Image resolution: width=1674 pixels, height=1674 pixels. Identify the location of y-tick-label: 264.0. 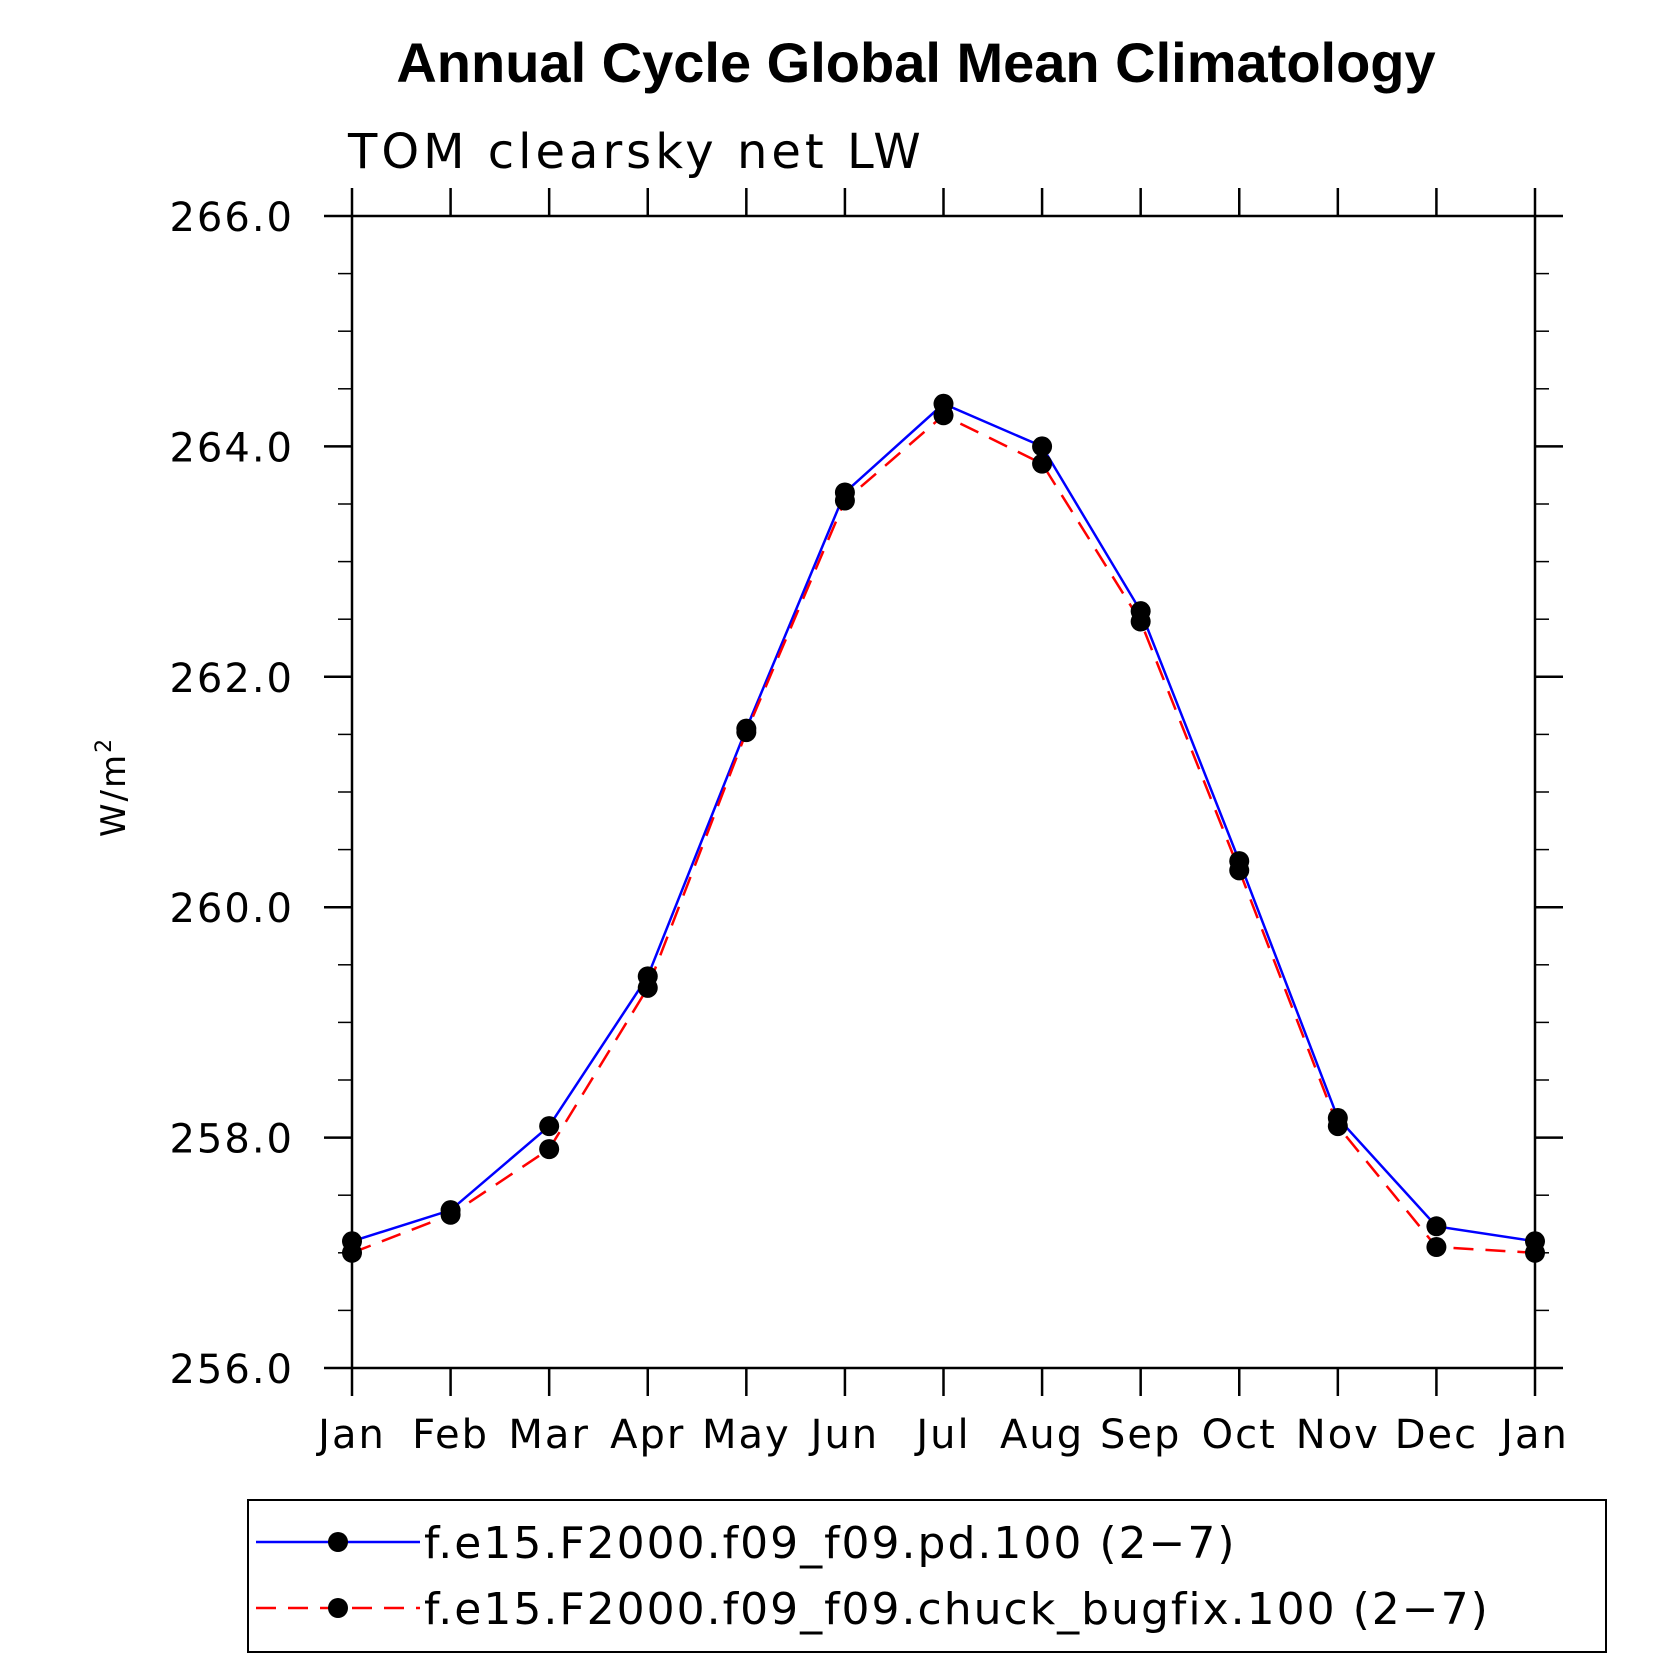
(231, 448).